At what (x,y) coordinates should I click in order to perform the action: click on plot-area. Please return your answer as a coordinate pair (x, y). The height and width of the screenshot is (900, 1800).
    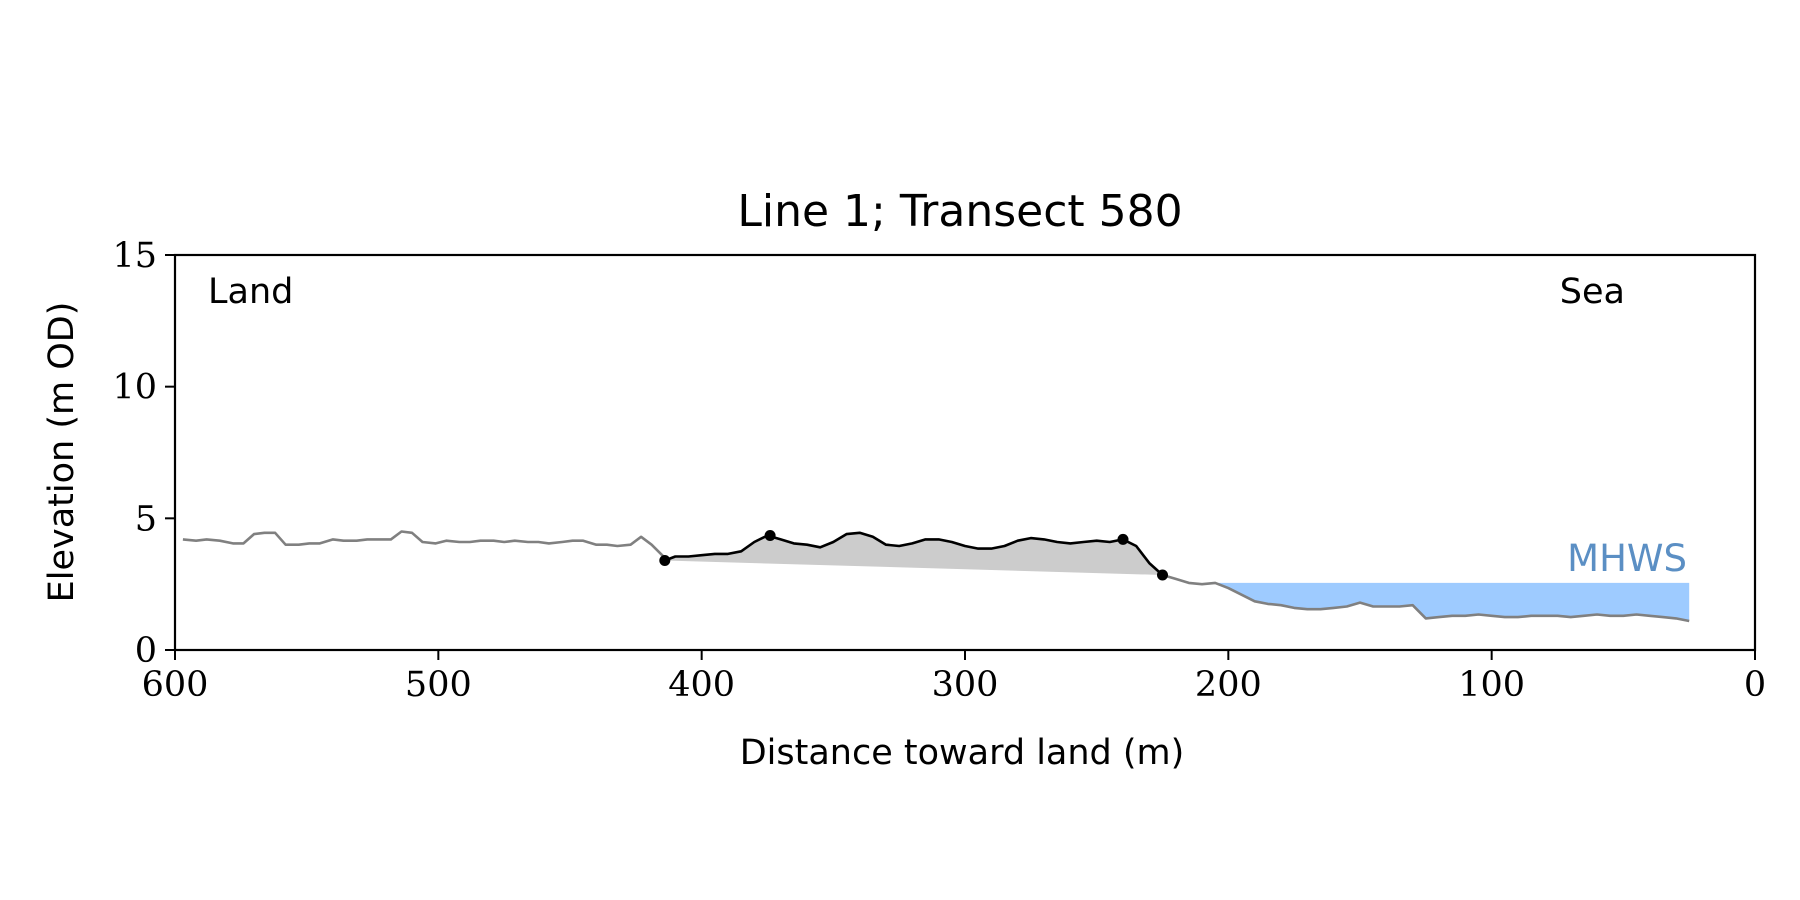
    Looking at the image, I should click on (936, 576).